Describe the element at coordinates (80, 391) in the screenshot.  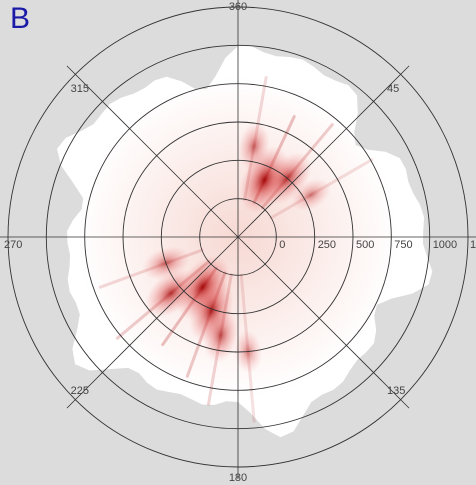
I see `angle-tick-label: 225` at that location.